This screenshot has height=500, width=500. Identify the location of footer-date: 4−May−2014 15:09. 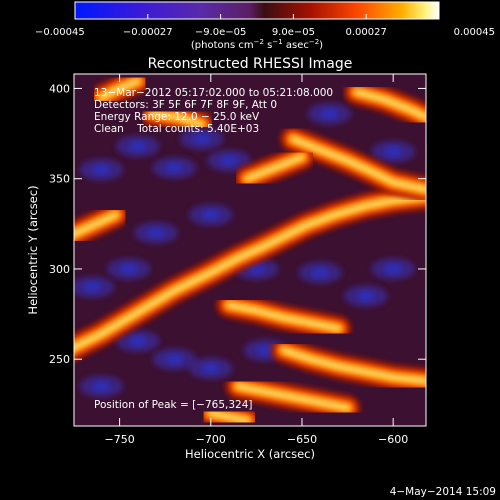
(443, 492).